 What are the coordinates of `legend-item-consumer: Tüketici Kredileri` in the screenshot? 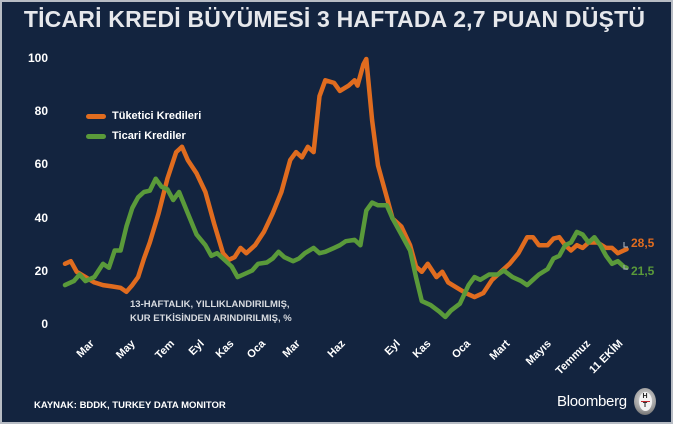 It's located at (143, 116).